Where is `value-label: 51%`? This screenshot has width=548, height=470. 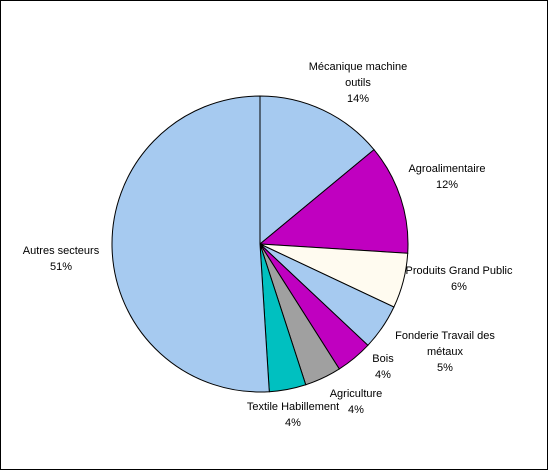 value-label: 51% is located at coordinates (61, 267).